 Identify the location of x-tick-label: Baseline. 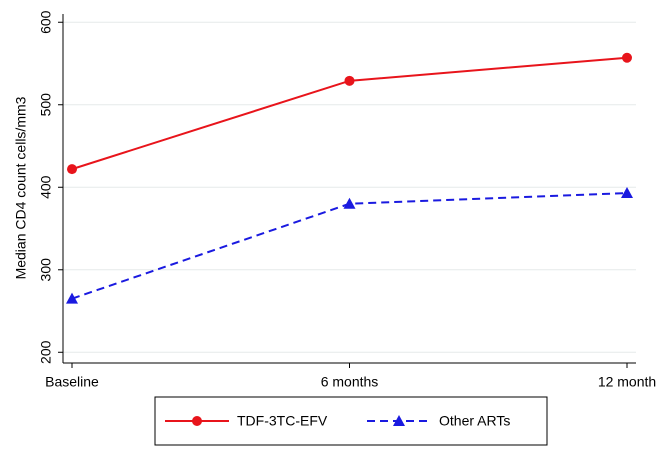
(72, 382).